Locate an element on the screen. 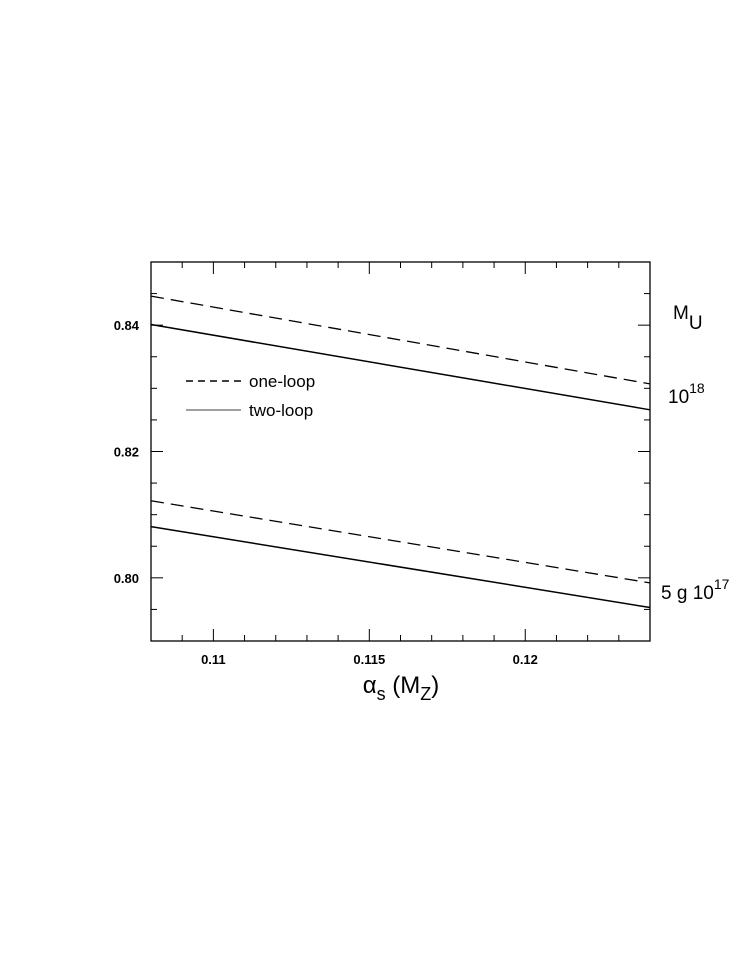  y-tick-label: 0.80 is located at coordinates (126, 578).